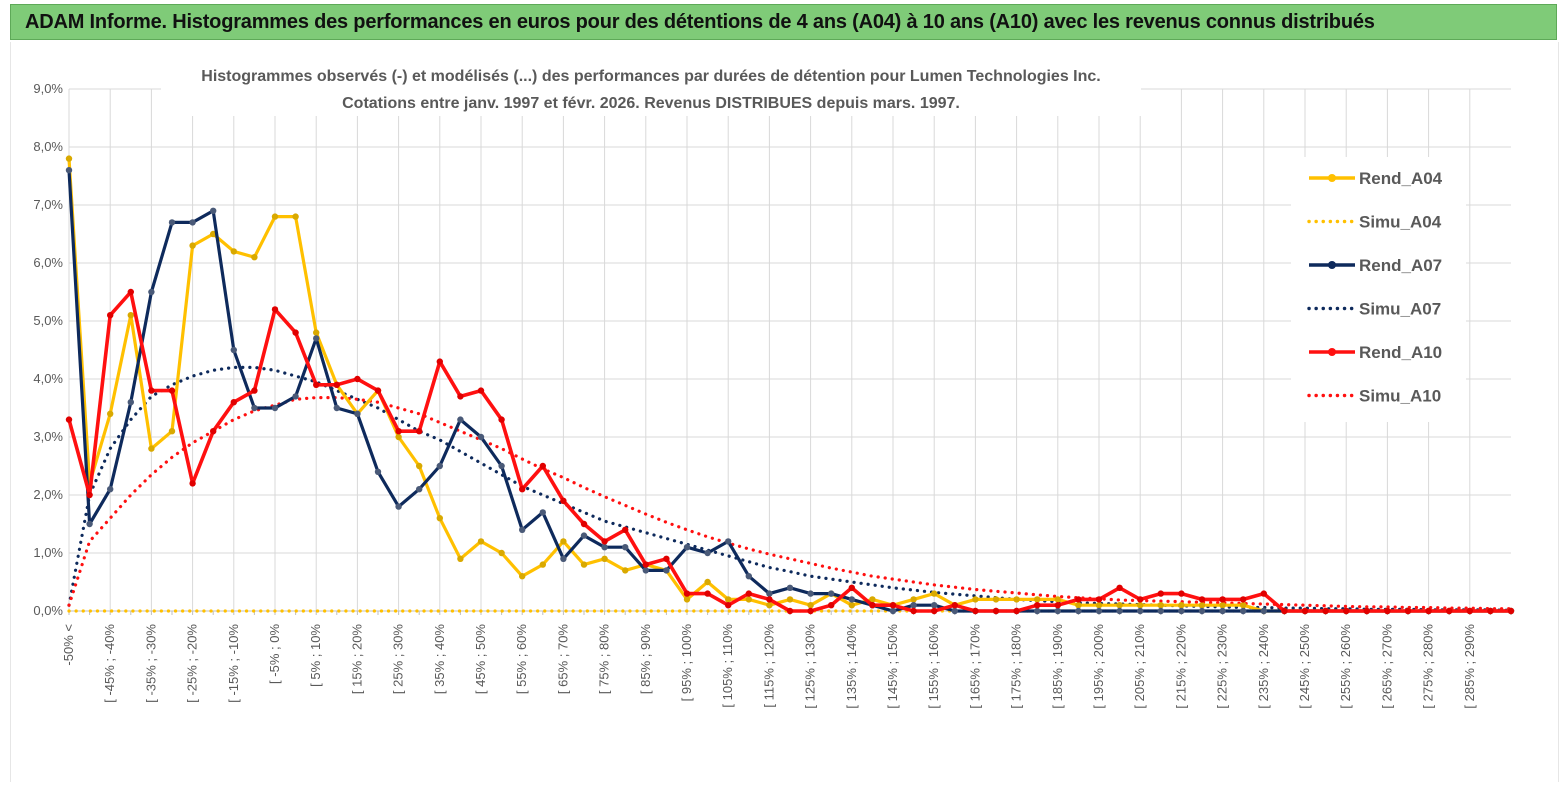 The height and width of the screenshot is (791, 1567). What do you see at coordinates (686, 663) in the screenshot?
I see `x-tick-label: [ 95% ; 100%` at bounding box center [686, 663].